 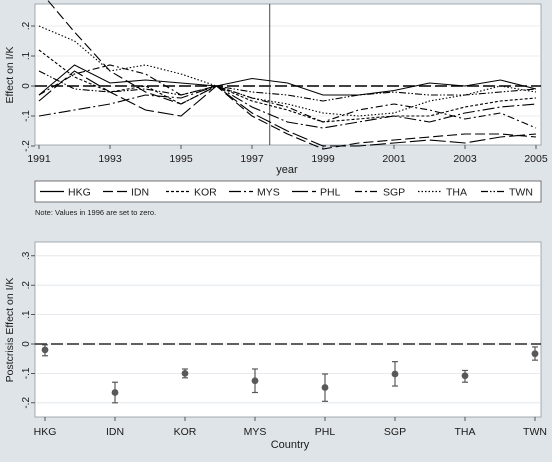 I want to click on legend-label-tha: THA, so click(x=456, y=193).